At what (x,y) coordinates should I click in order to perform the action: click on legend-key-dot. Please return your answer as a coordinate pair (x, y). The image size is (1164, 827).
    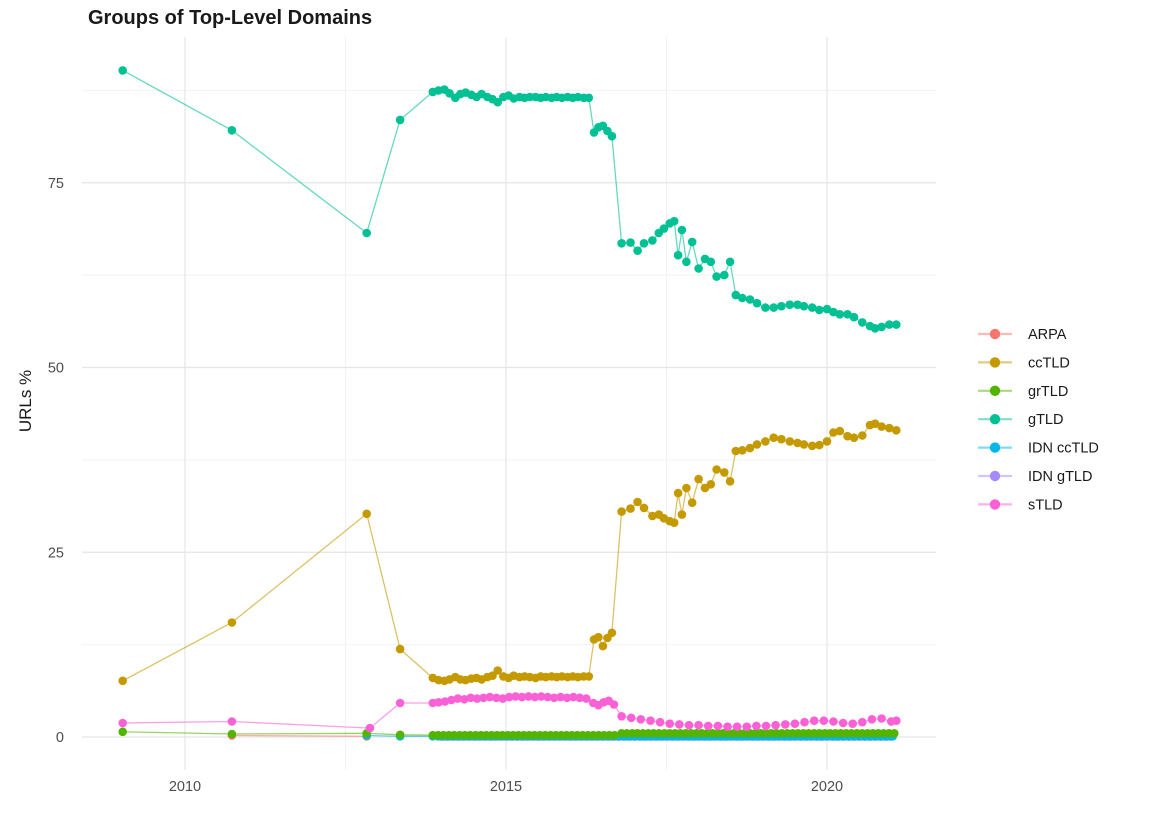
    Looking at the image, I should click on (995, 390).